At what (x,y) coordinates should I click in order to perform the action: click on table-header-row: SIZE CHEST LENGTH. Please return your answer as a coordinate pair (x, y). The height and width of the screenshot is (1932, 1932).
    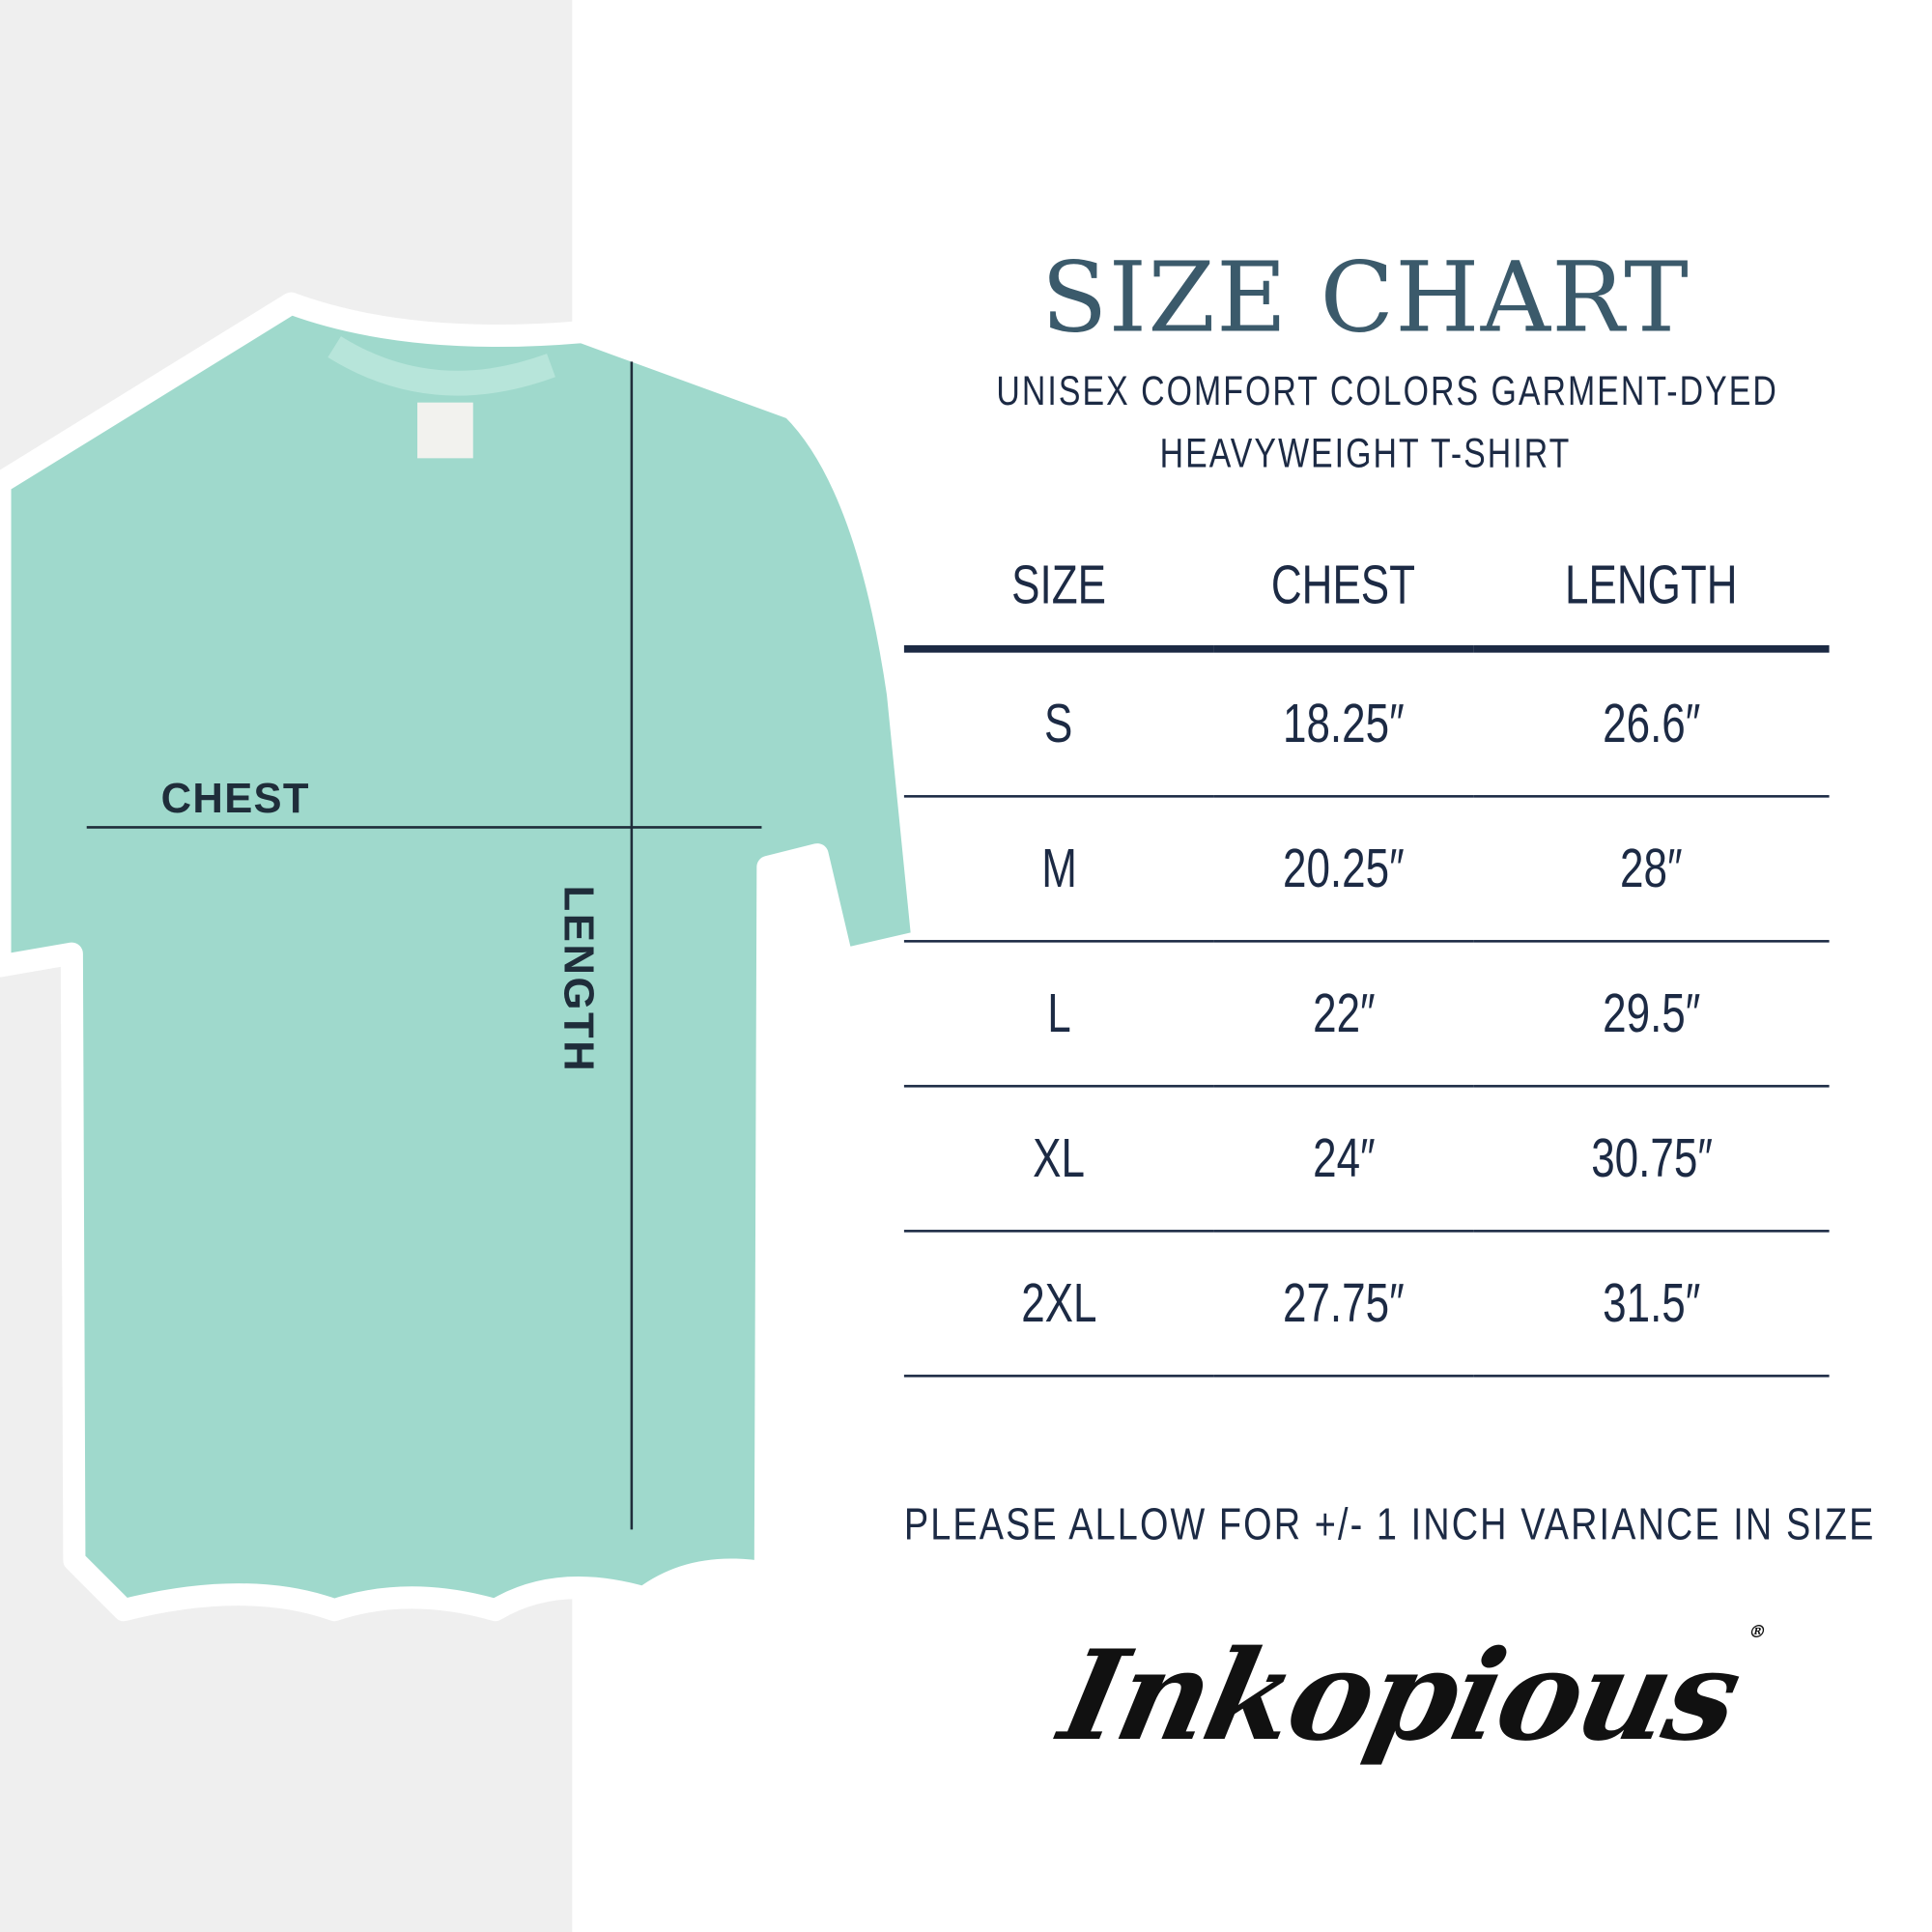
    Looking at the image, I should click on (1366, 587).